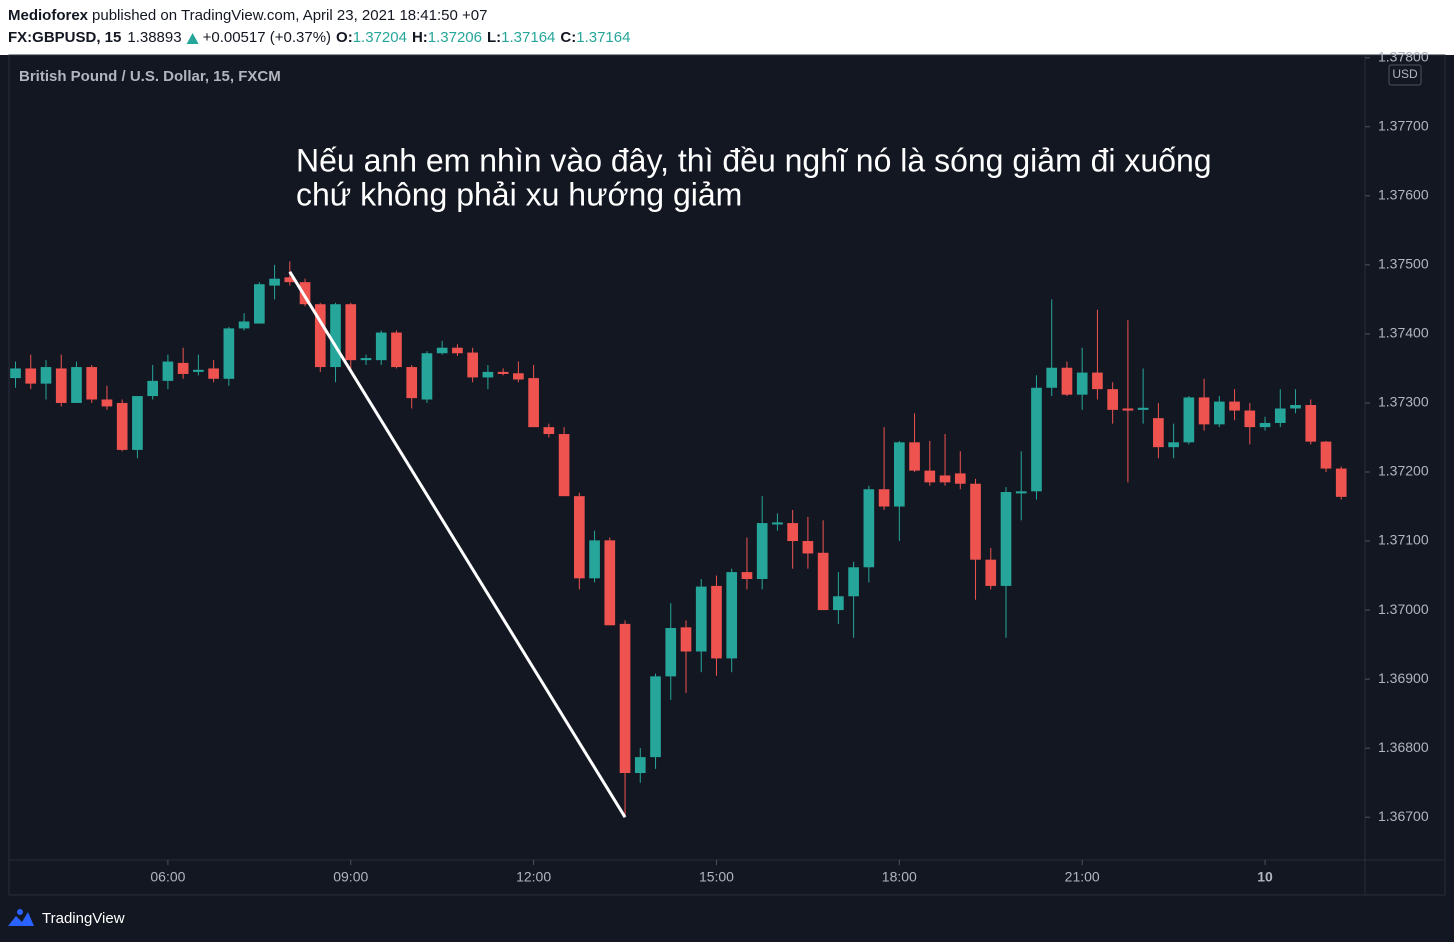 The image size is (1454, 942). What do you see at coordinates (1265, 877) in the screenshot?
I see `x-tick-label: 10` at bounding box center [1265, 877].